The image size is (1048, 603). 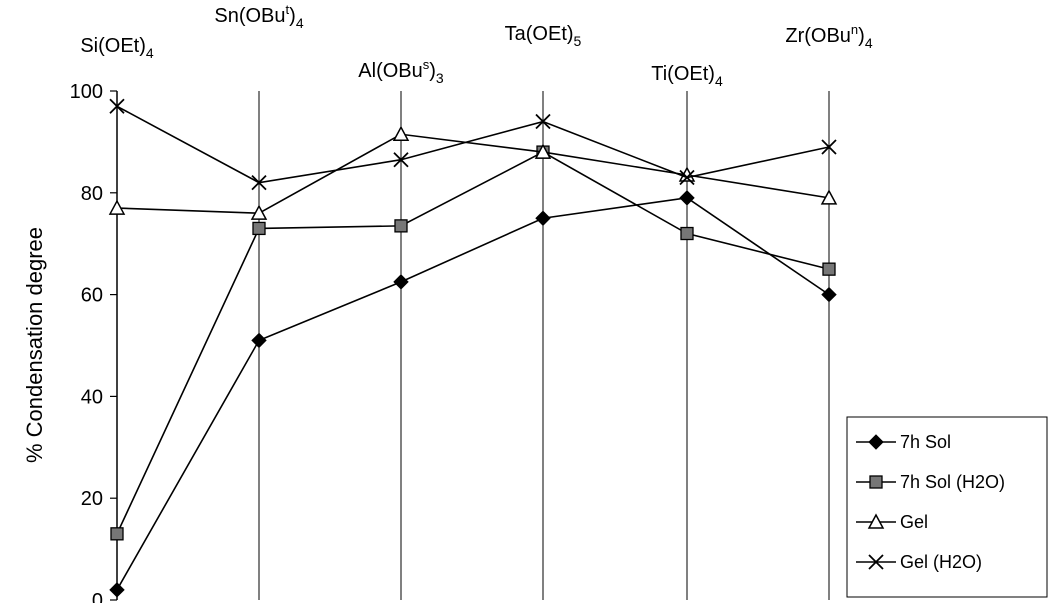 I want to click on legend-item: 7h Sol (H2O), so click(x=930, y=482).